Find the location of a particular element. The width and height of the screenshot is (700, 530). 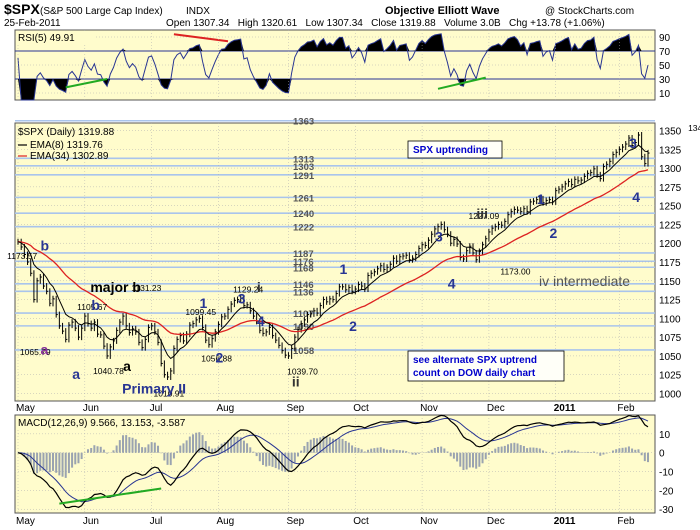

month-label: Nov is located at coordinates (429, 408).